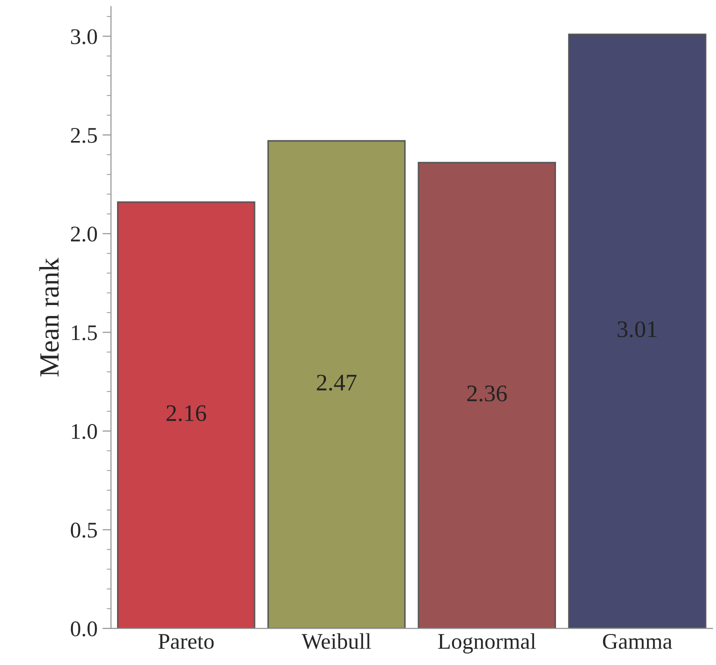 The image size is (716, 665). I want to click on y-tick-label: 2.5, so click(83, 135).